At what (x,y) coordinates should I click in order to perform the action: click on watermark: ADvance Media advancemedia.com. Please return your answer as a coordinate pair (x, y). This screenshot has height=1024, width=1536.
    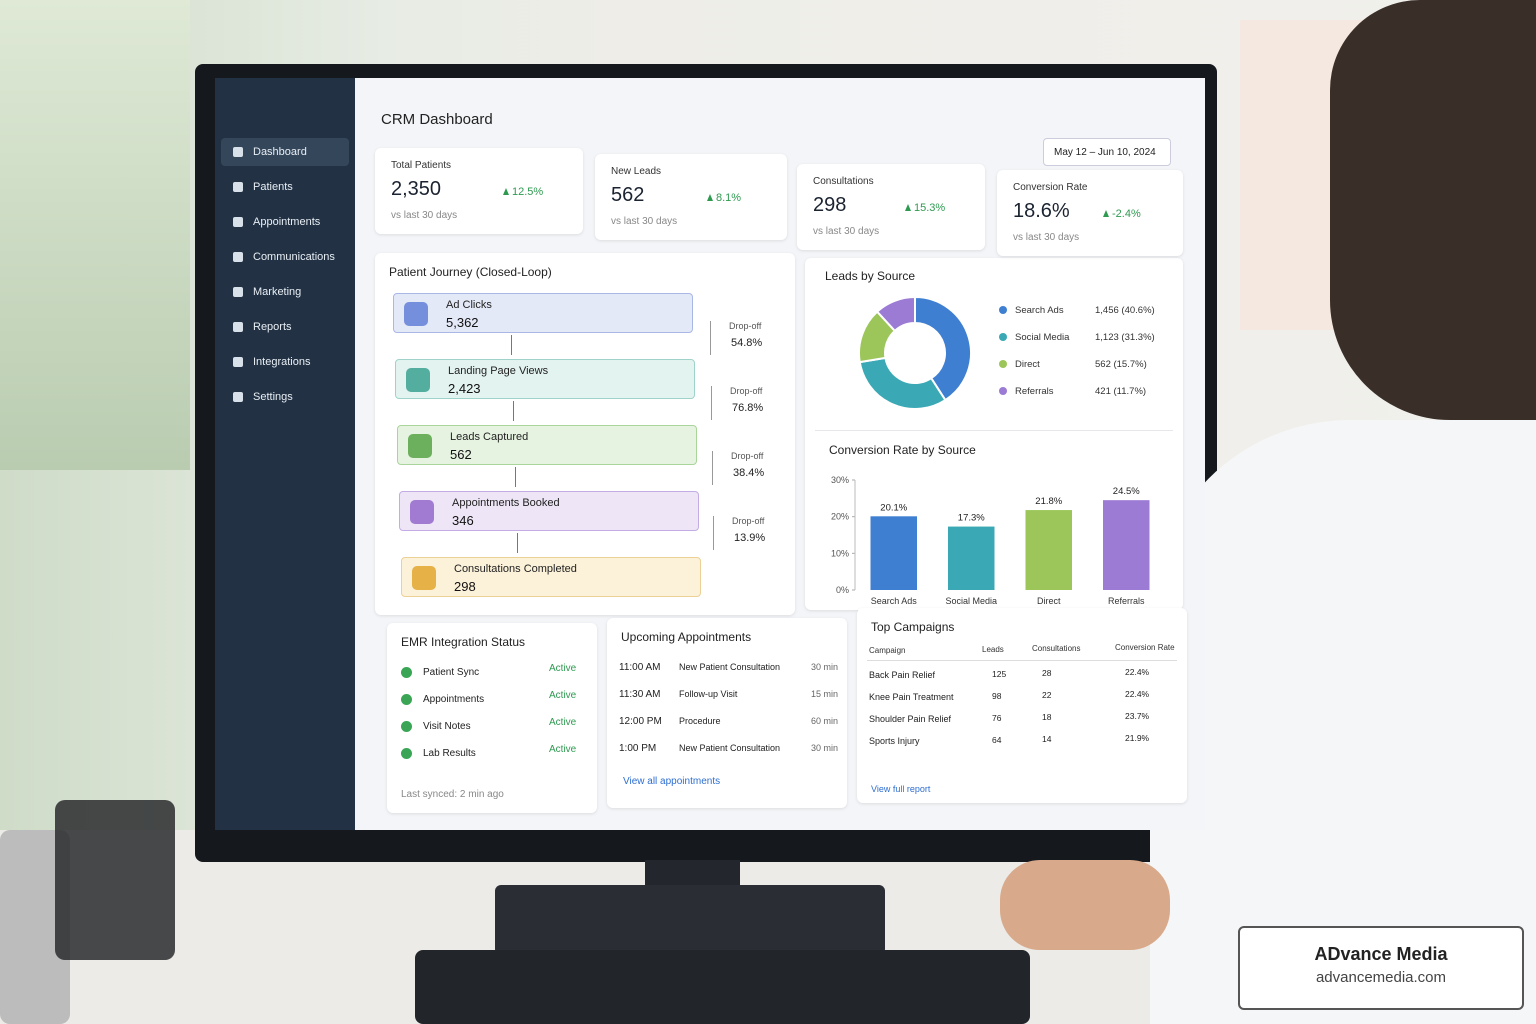
    Looking at the image, I should click on (1381, 968).